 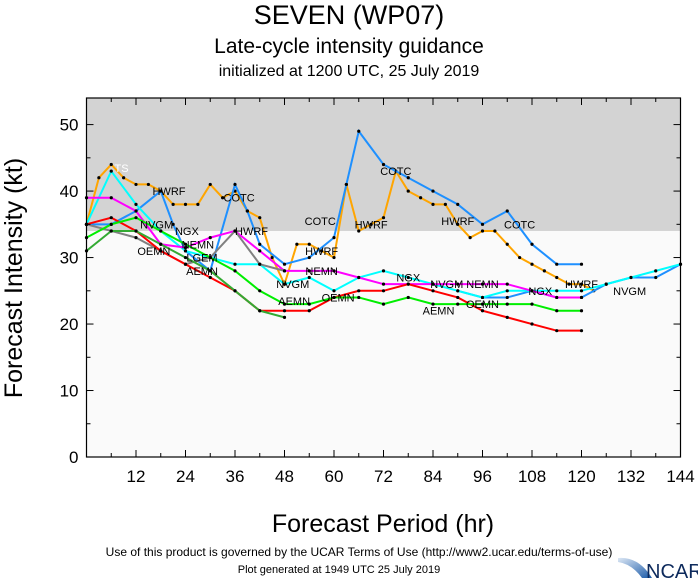 I want to click on x-tick-label: 12, so click(x=136, y=476).